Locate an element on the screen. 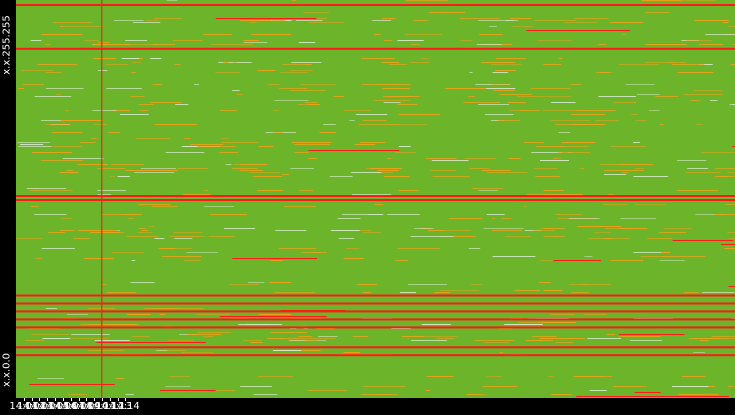  x-tick-label: 14:09 is located at coordinates (86, 406).